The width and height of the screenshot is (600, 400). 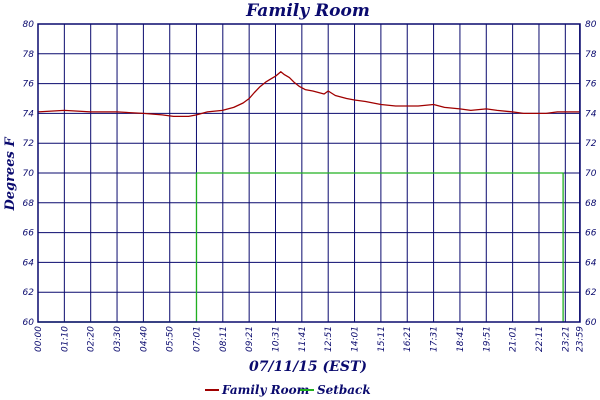 What do you see at coordinates (566, 339) in the screenshot?
I see `x-tick-label: 23:21` at bounding box center [566, 339].